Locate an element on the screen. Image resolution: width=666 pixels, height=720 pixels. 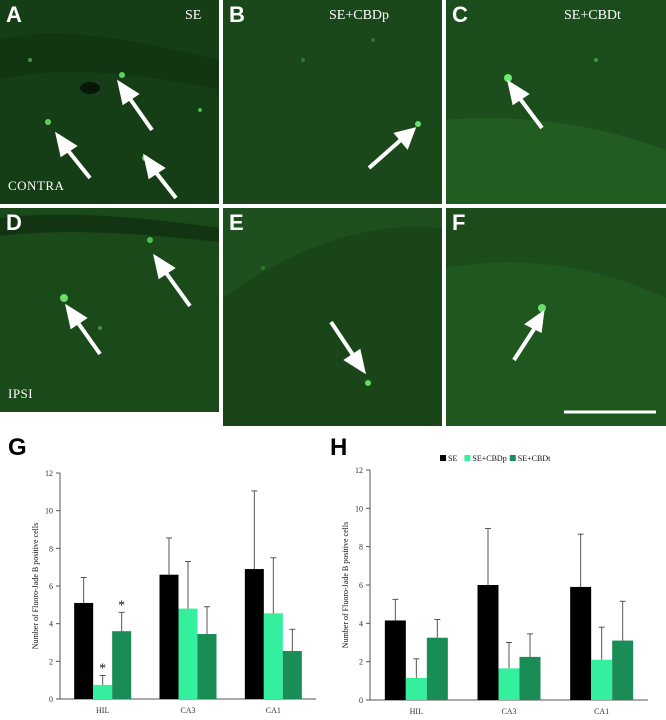
panel-letter: C is located at coordinates (460, 14).